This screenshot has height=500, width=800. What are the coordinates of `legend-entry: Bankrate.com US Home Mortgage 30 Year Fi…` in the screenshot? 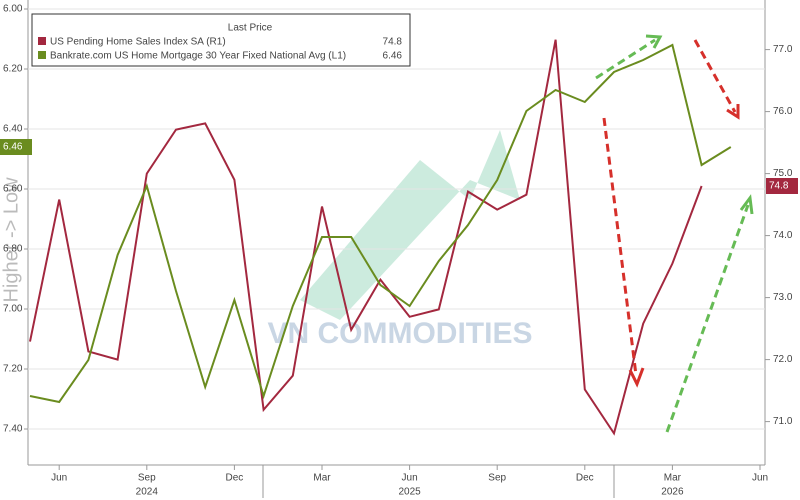 It's located at (198, 56).